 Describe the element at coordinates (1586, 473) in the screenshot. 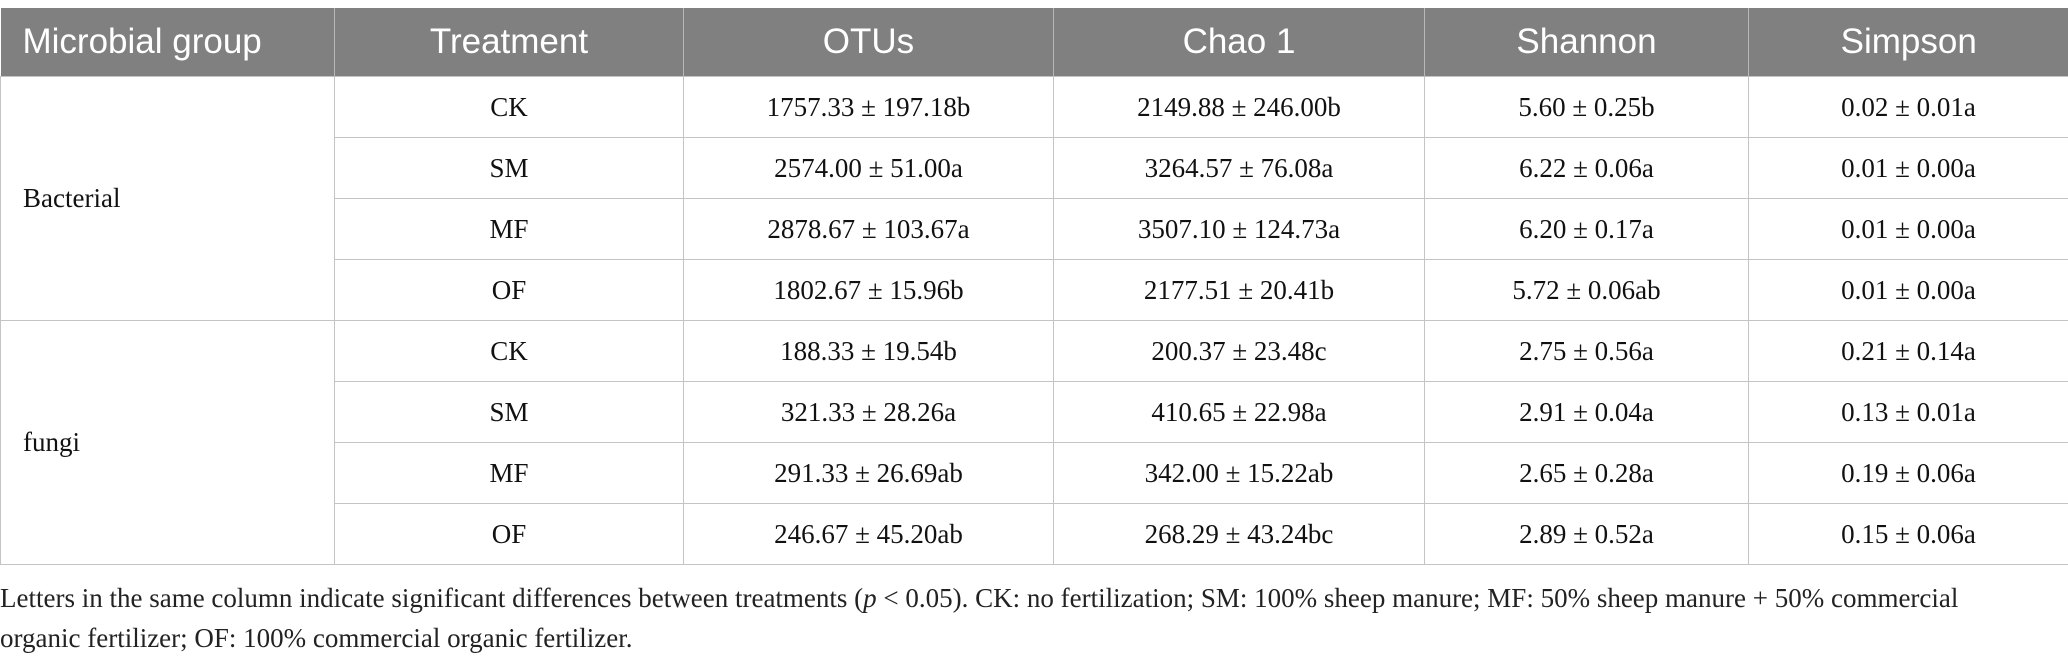

I see `shannon-cell: 2.65 ± 0.28a` at that location.